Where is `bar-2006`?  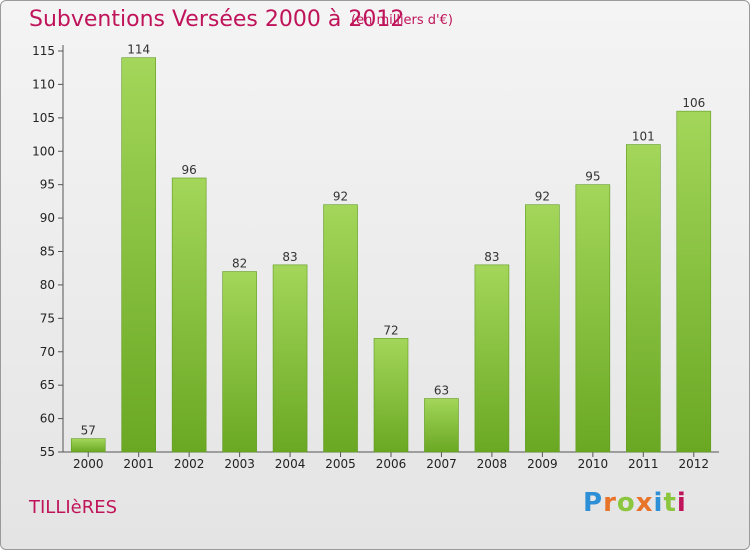
bar-2006 is located at coordinates (391, 395).